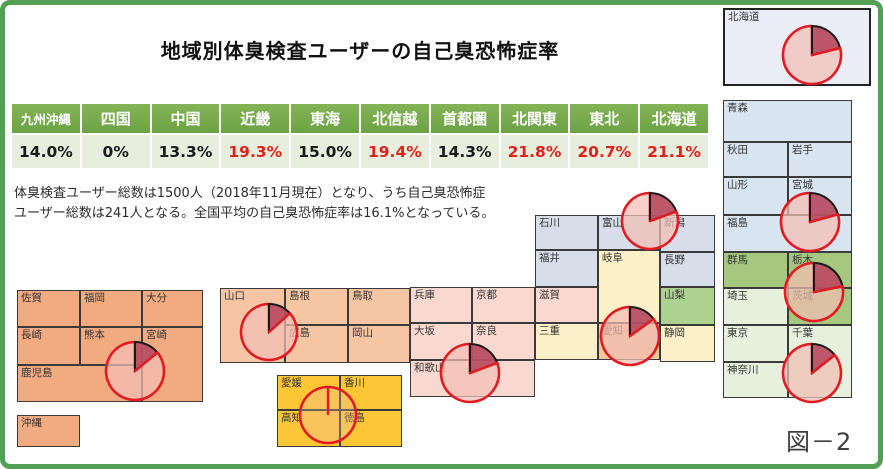 The height and width of the screenshot is (469, 883). What do you see at coordinates (371, 418) in the screenshot?
I see `map-cell-label-tokushima: 徳島` at bounding box center [371, 418].